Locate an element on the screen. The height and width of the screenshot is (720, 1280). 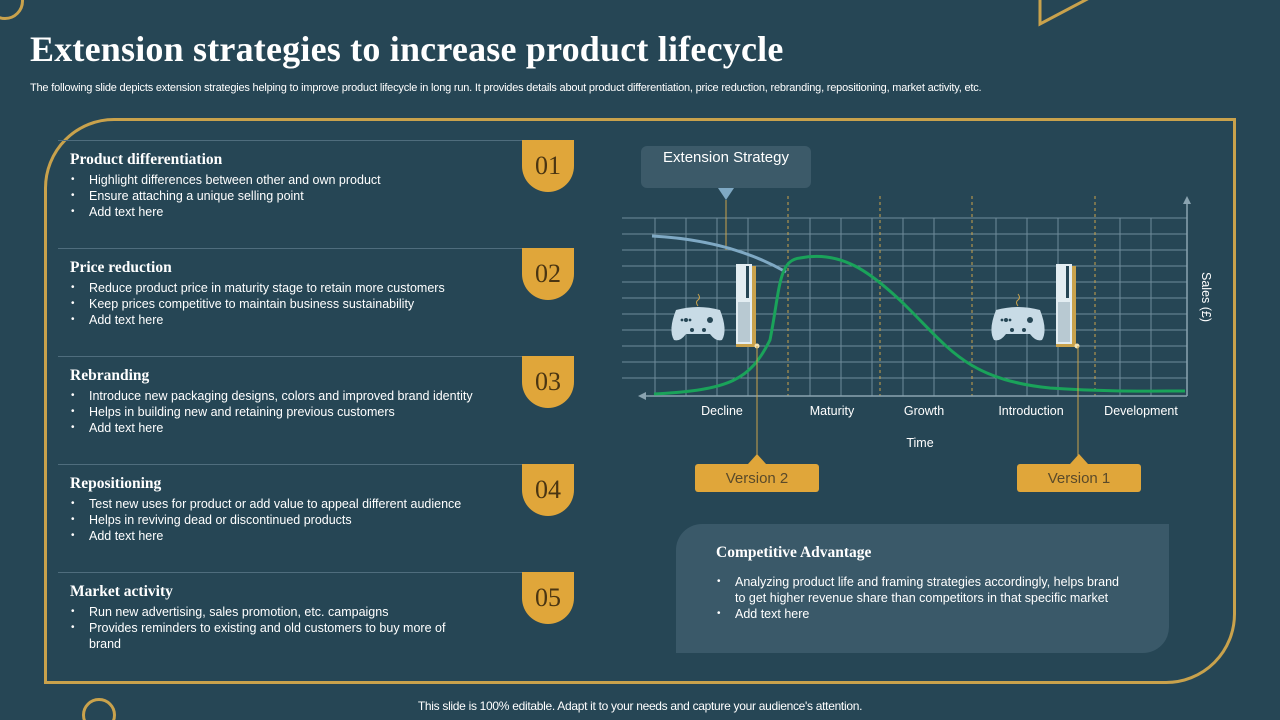
grid-lines is located at coordinates (904, 306).